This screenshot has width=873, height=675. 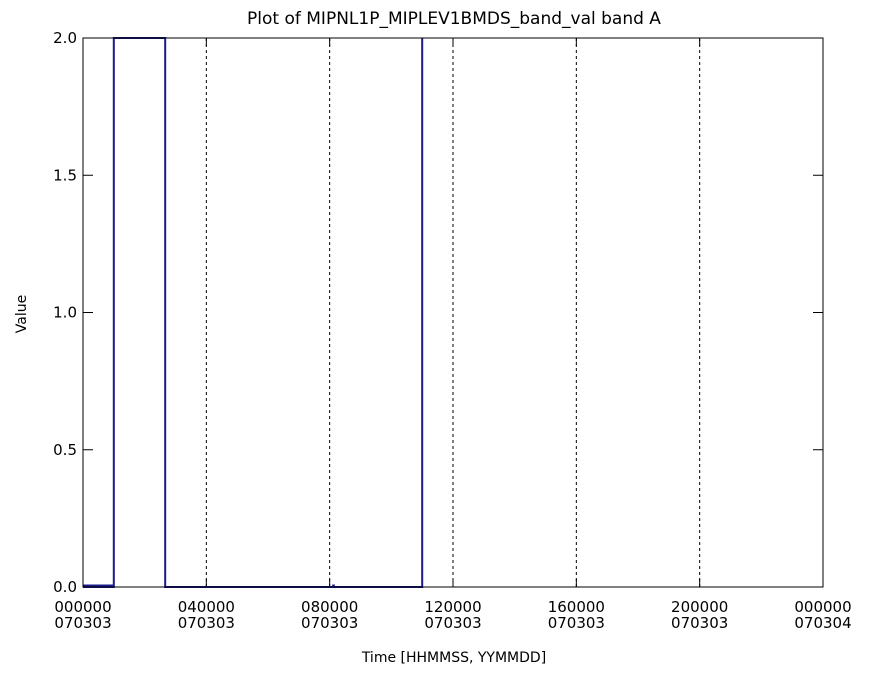 I want to click on x-tick-label-time: 080000, so click(x=329, y=607).